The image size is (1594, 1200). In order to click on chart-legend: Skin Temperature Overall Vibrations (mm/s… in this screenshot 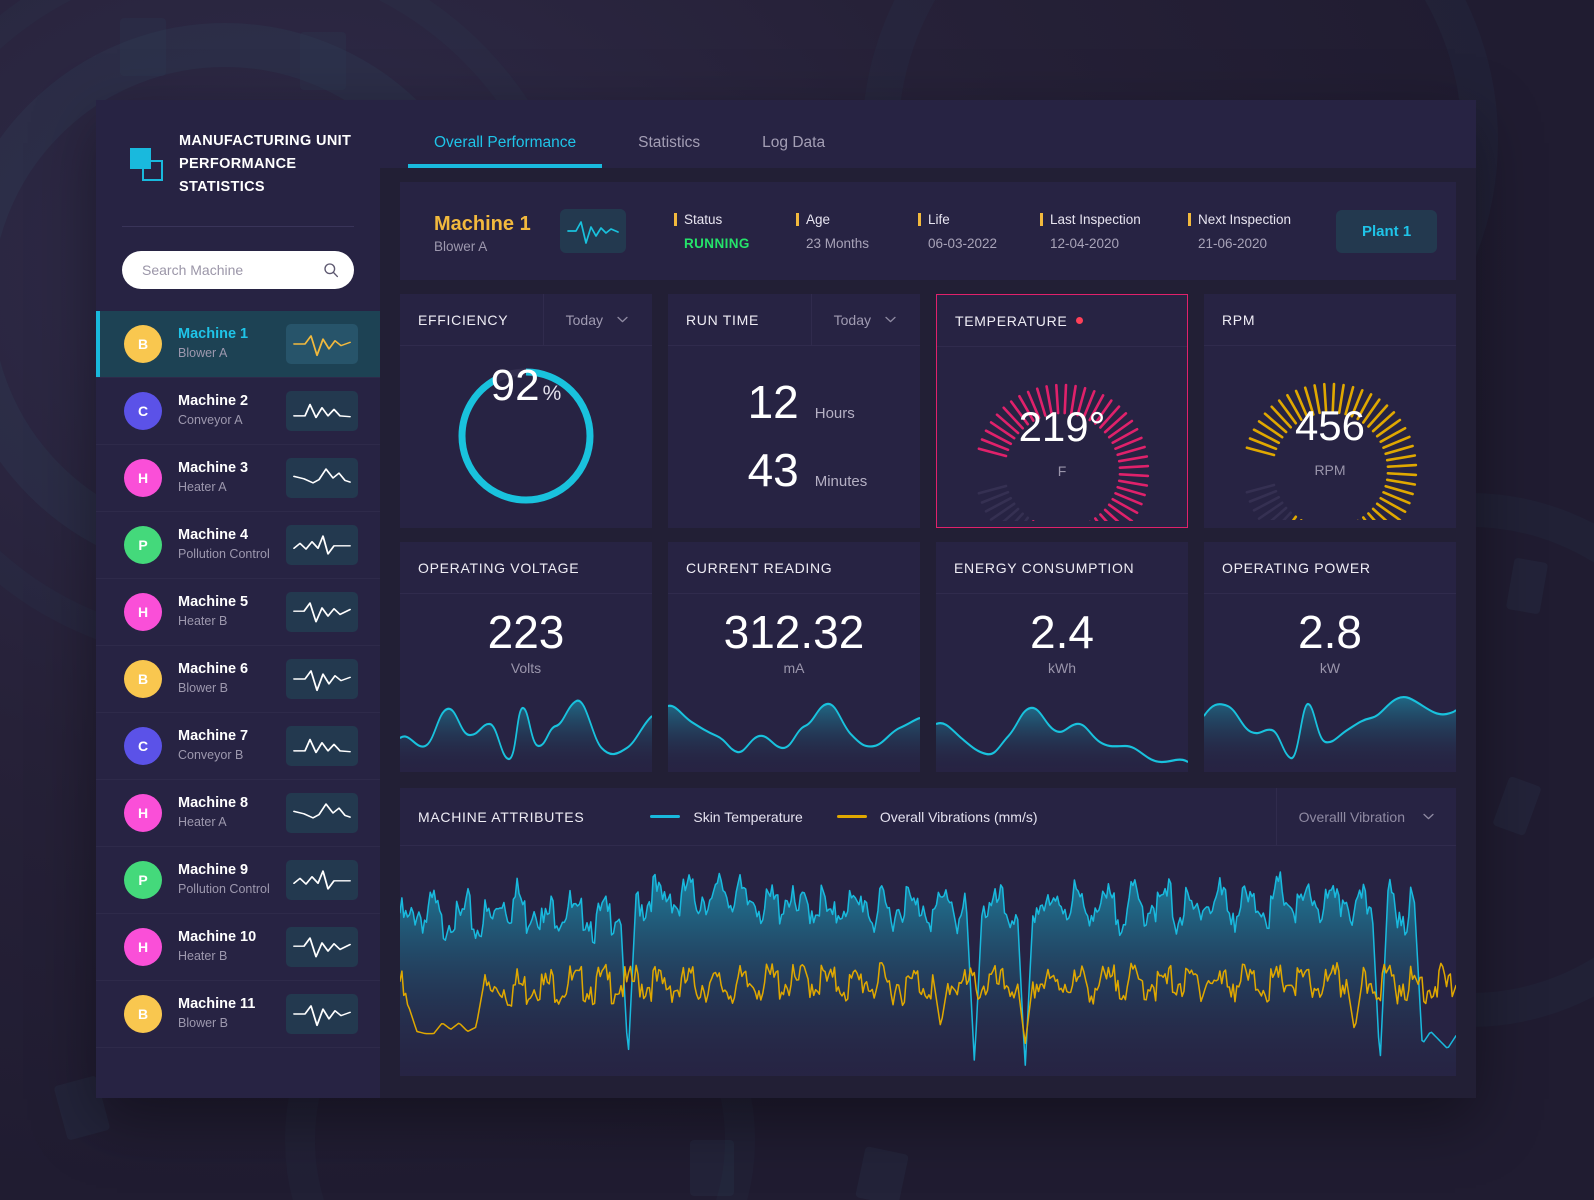, I will do `click(962, 817)`.